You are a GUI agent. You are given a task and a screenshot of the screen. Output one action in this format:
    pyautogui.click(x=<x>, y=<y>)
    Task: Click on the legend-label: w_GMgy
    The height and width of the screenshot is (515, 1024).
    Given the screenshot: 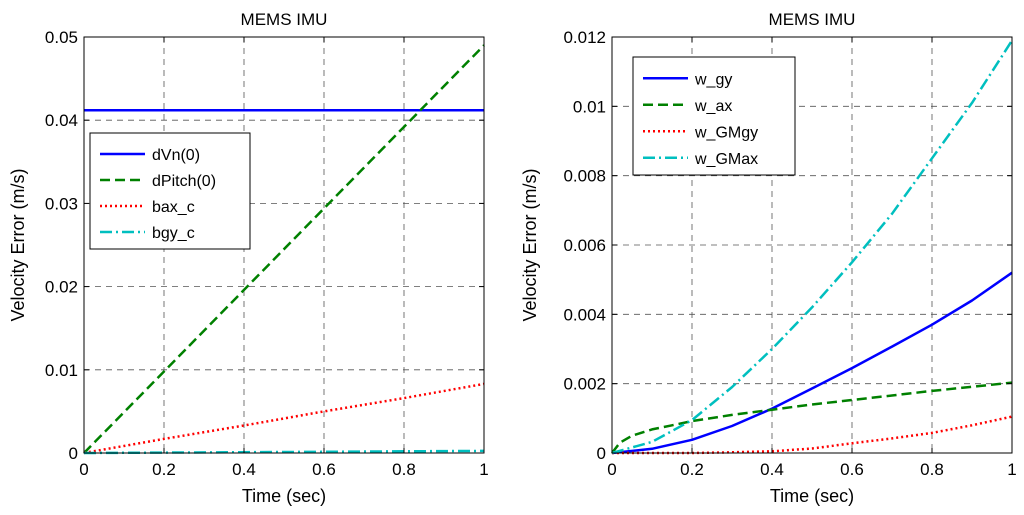 What is the action you would take?
    pyautogui.click(x=726, y=132)
    